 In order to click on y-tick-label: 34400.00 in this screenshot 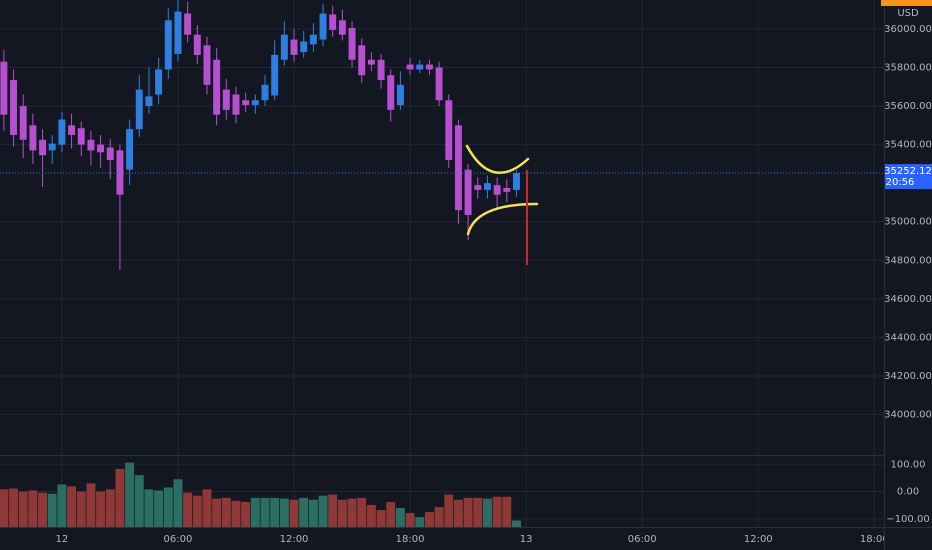, I will do `click(908, 337)`.